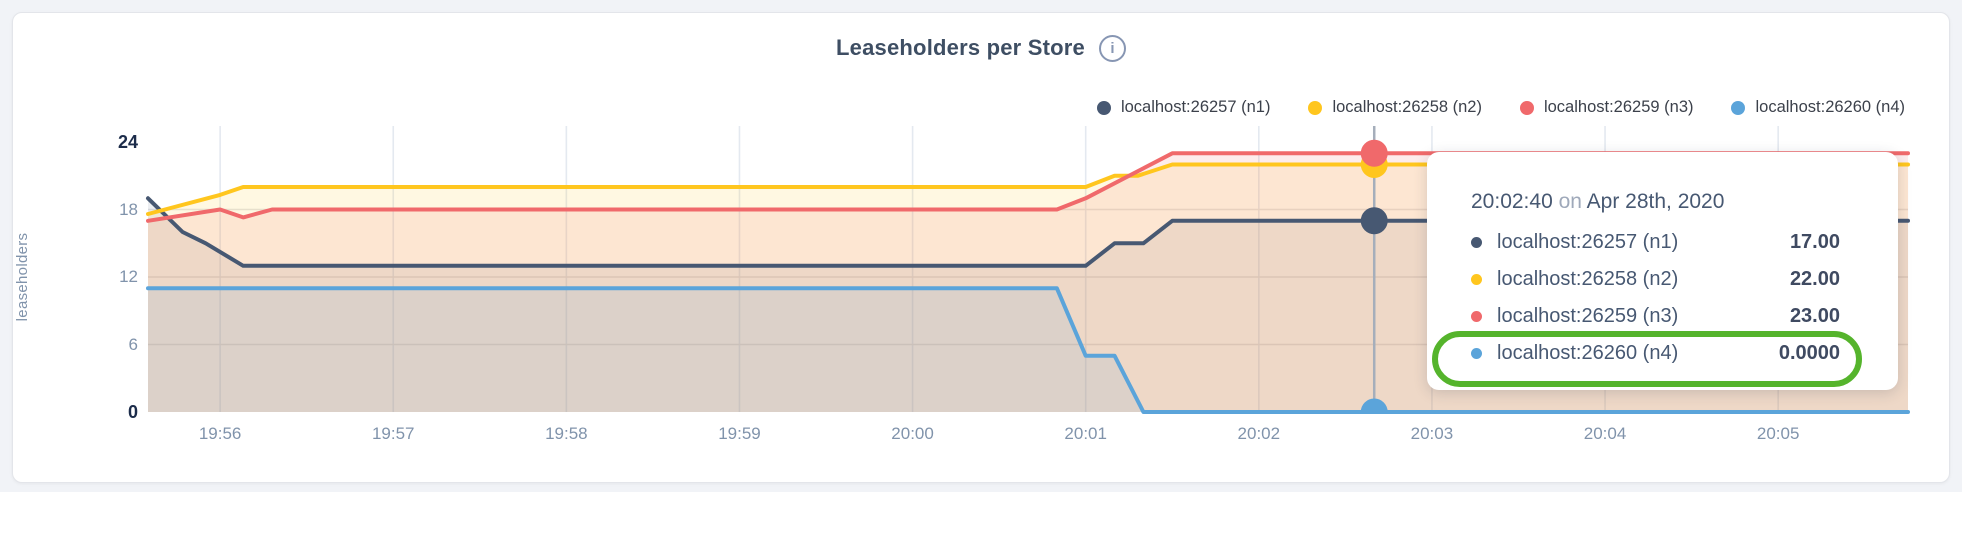 This screenshot has width=1962, height=539. I want to click on info-icon: i, so click(1112, 48).